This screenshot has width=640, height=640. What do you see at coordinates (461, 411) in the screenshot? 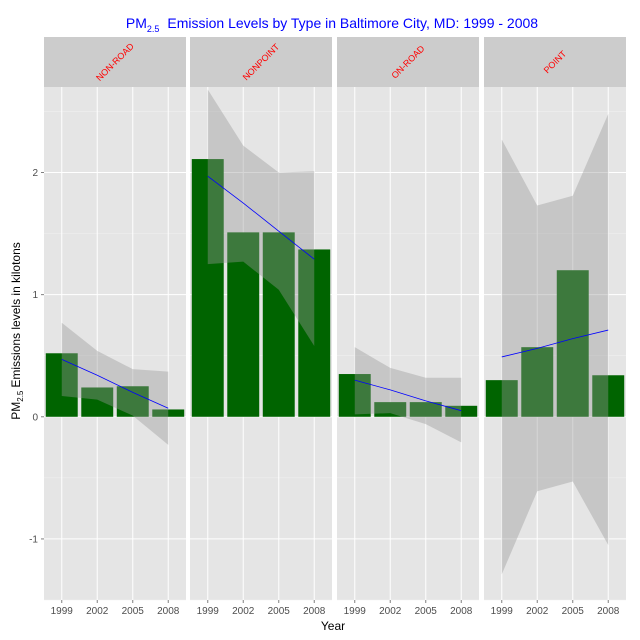
I see `bar-on-road-2008` at bounding box center [461, 411].